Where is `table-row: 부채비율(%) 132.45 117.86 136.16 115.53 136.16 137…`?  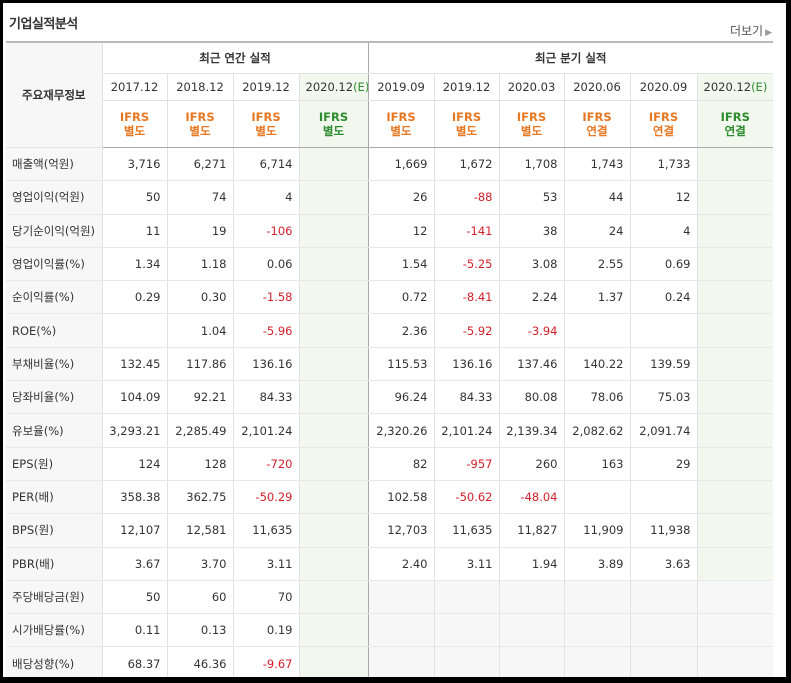
table-row: 부채비율(%) 132.45 117.86 136.16 115.53 136.16 137… is located at coordinates (389, 364).